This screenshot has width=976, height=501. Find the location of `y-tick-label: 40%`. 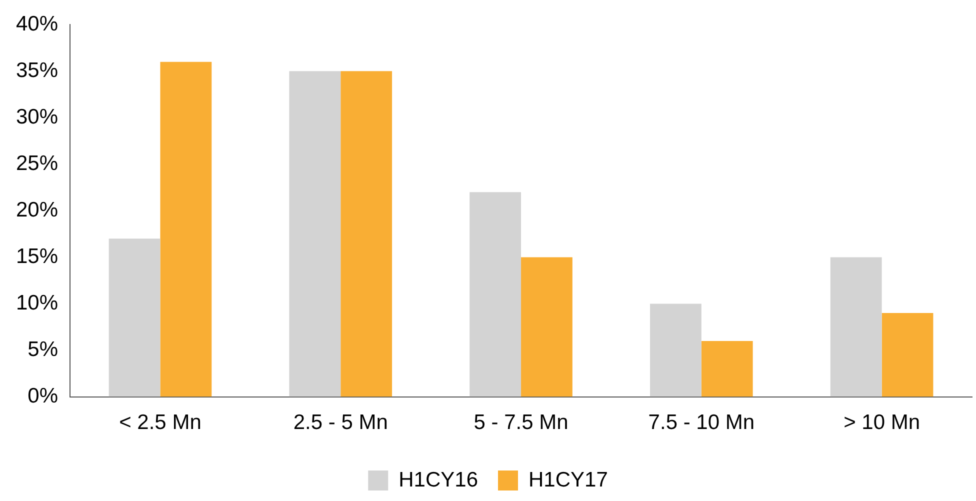

y-tick-label: 40% is located at coordinates (37, 24).